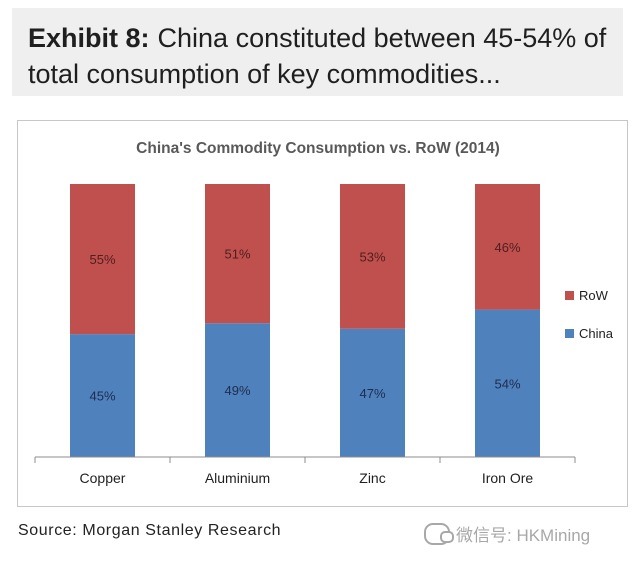 The width and height of the screenshot is (640, 567). I want to click on data-label-china-zinc: 47%, so click(372, 393).